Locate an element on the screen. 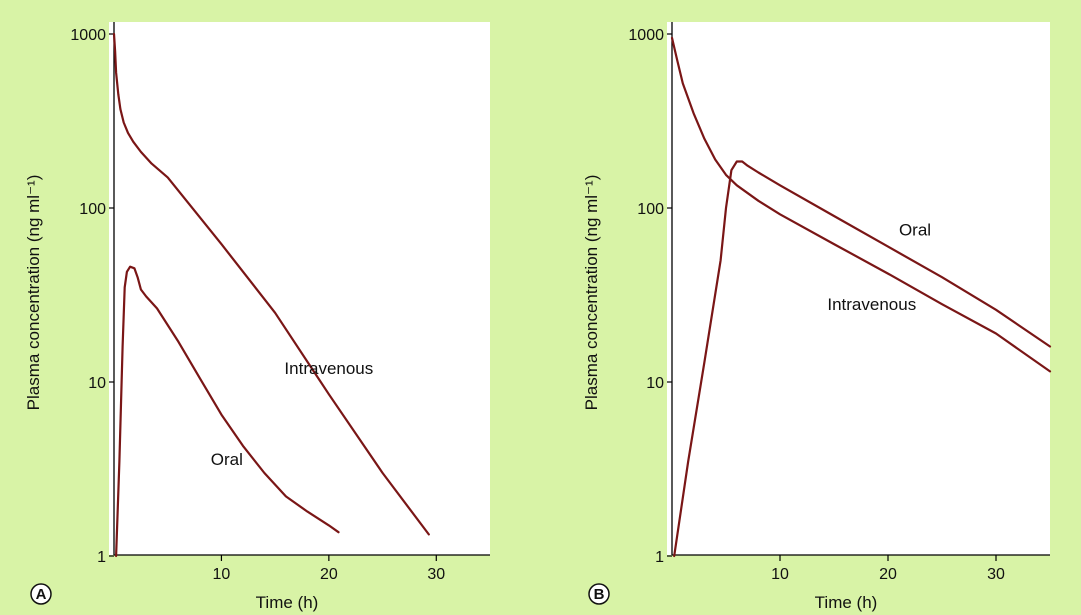 This screenshot has width=1081, height=615. panel-a-x-axis-title: Time (h) is located at coordinates (287, 602).